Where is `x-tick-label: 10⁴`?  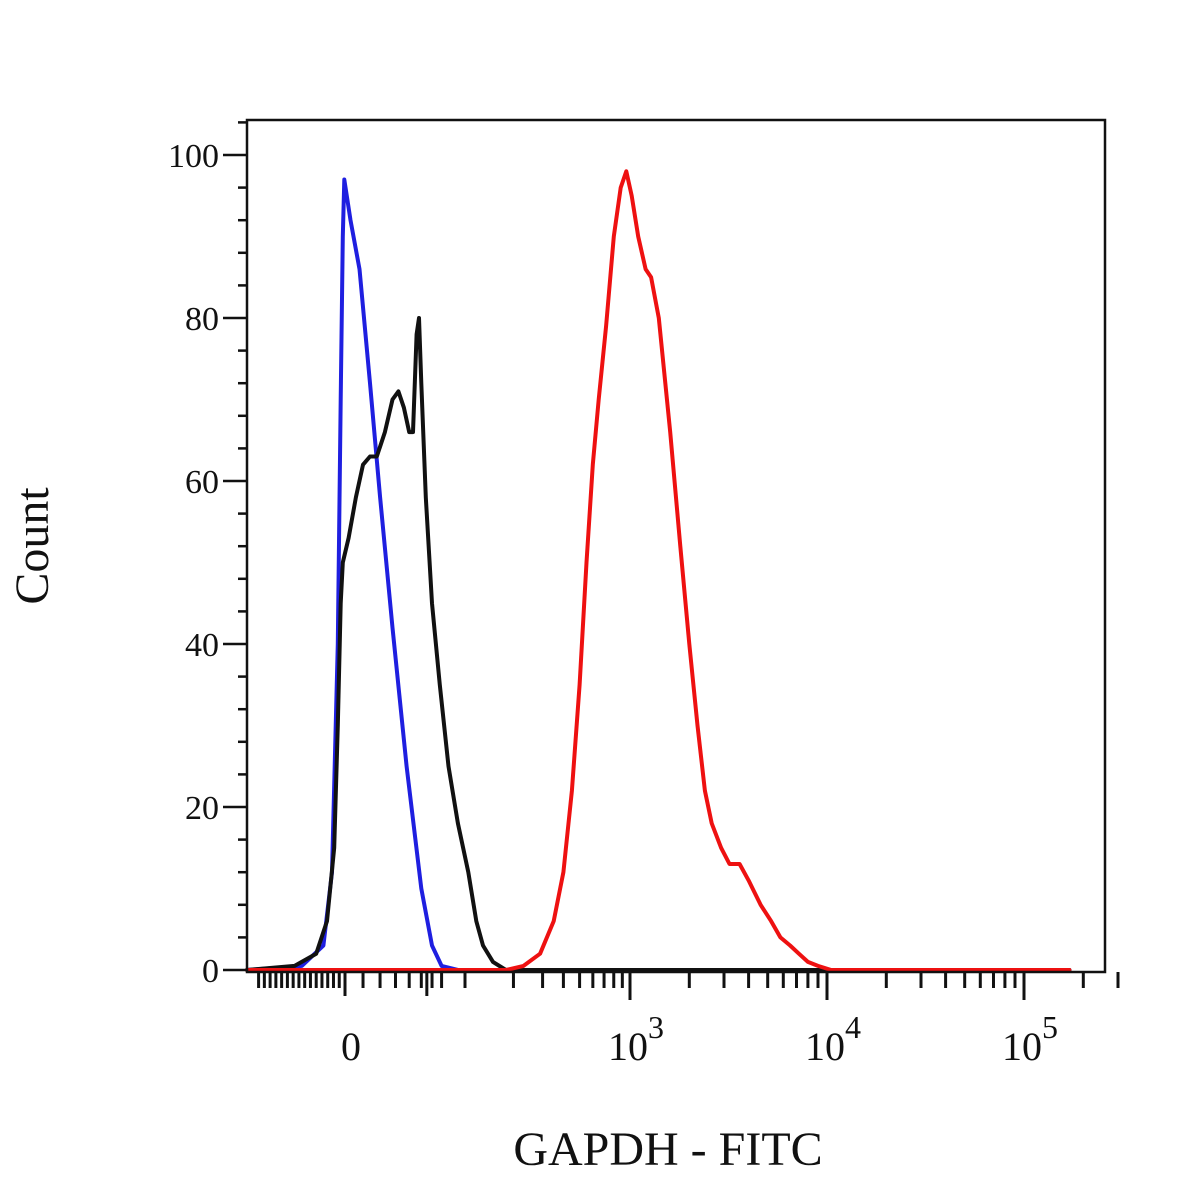 x-tick-label: 10⁴ is located at coordinates (833, 1039).